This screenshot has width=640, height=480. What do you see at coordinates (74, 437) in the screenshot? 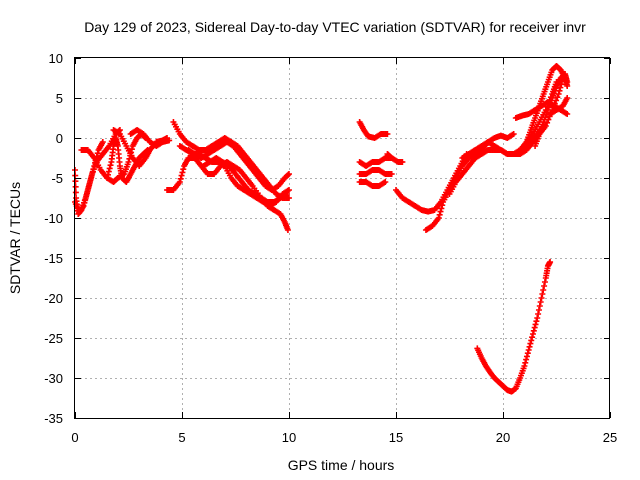
I see `x-tick-label: 0` at bounding box center [74, 437].